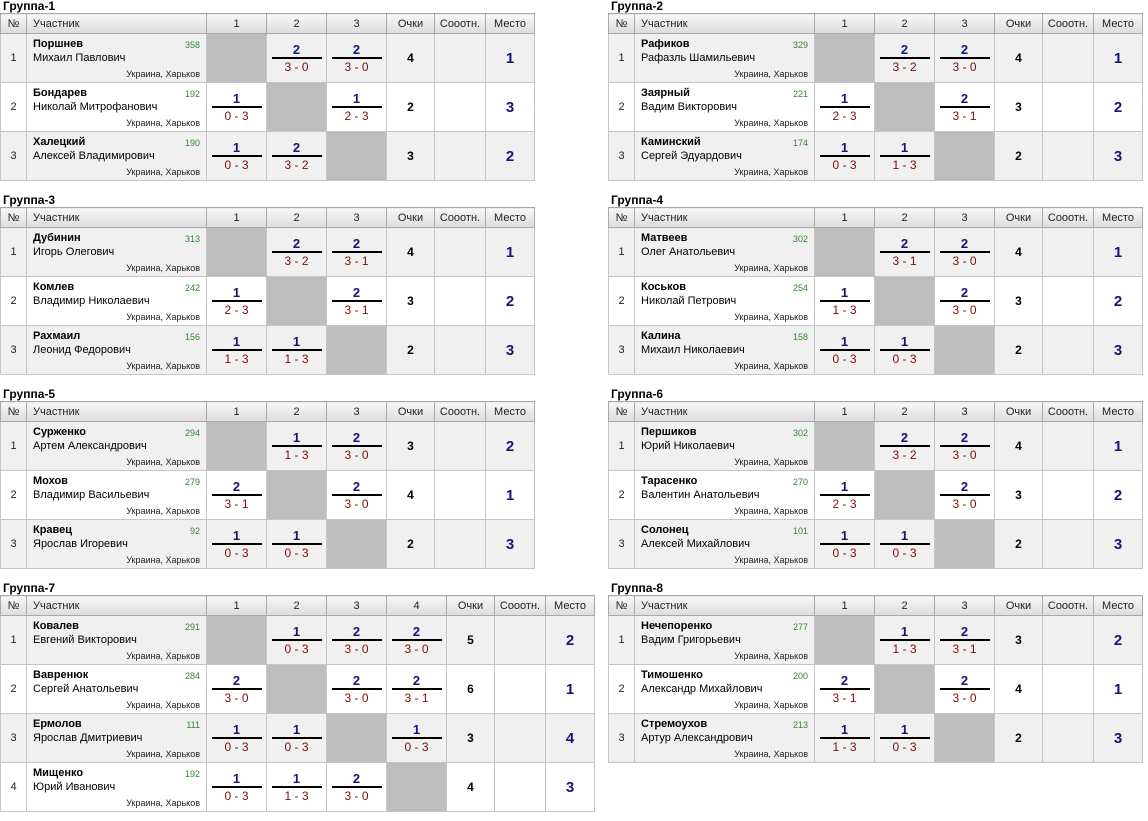 This screenshot has width=1148, height=821. What do you see at coordinates (53, 530) in the screenshot?
I see `player-surname: Кравец` at bounding box center [53, 530].